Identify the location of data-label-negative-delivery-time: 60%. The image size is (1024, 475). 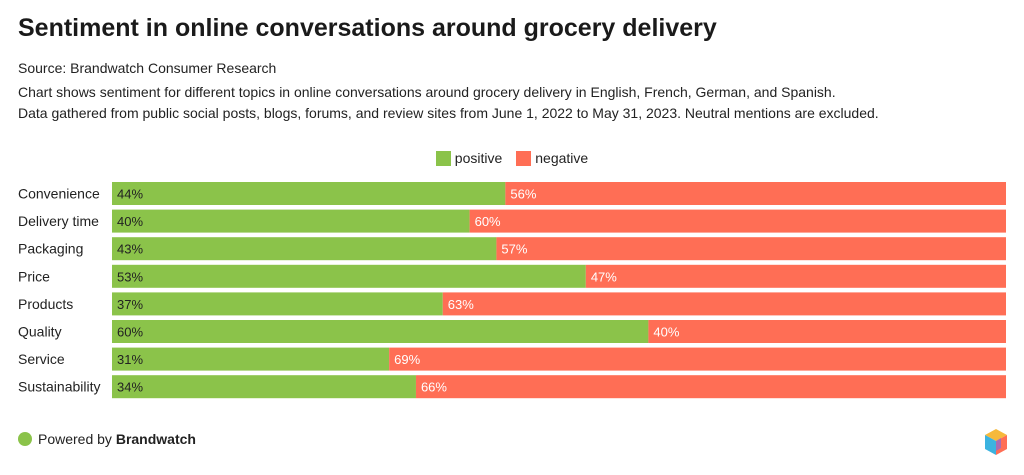
(488, 221).